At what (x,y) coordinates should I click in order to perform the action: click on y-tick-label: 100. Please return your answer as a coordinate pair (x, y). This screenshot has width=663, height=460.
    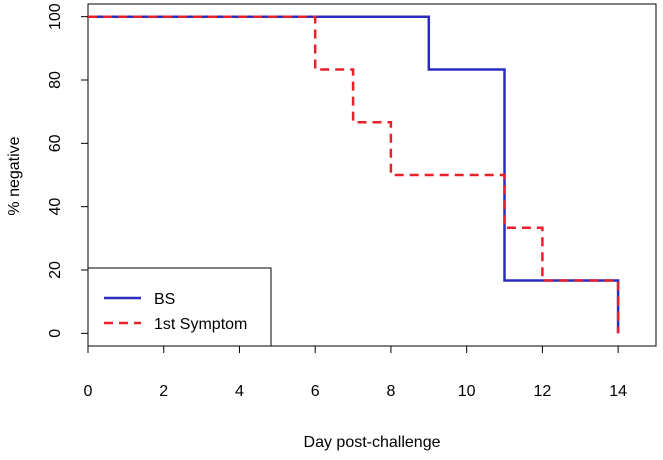
    Looking at the image, I should click on (55, 16).